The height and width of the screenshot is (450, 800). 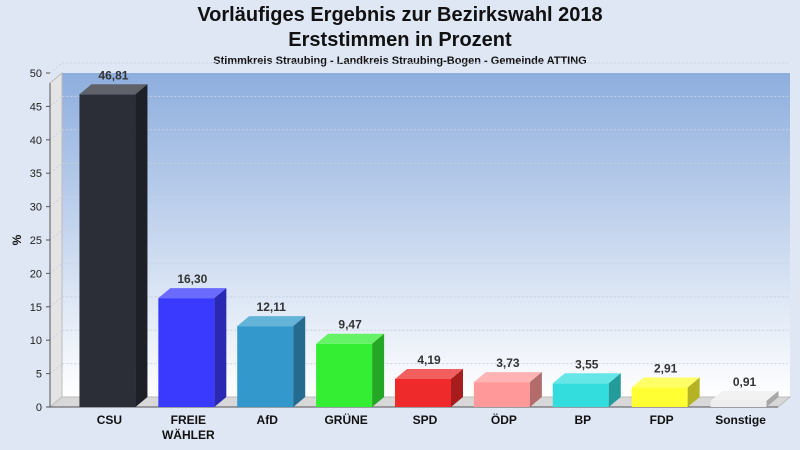 What do you see at coordinates (17, 239) in the screenshot?
I see `y-axis-label: %` at bounding box center [17, 239].